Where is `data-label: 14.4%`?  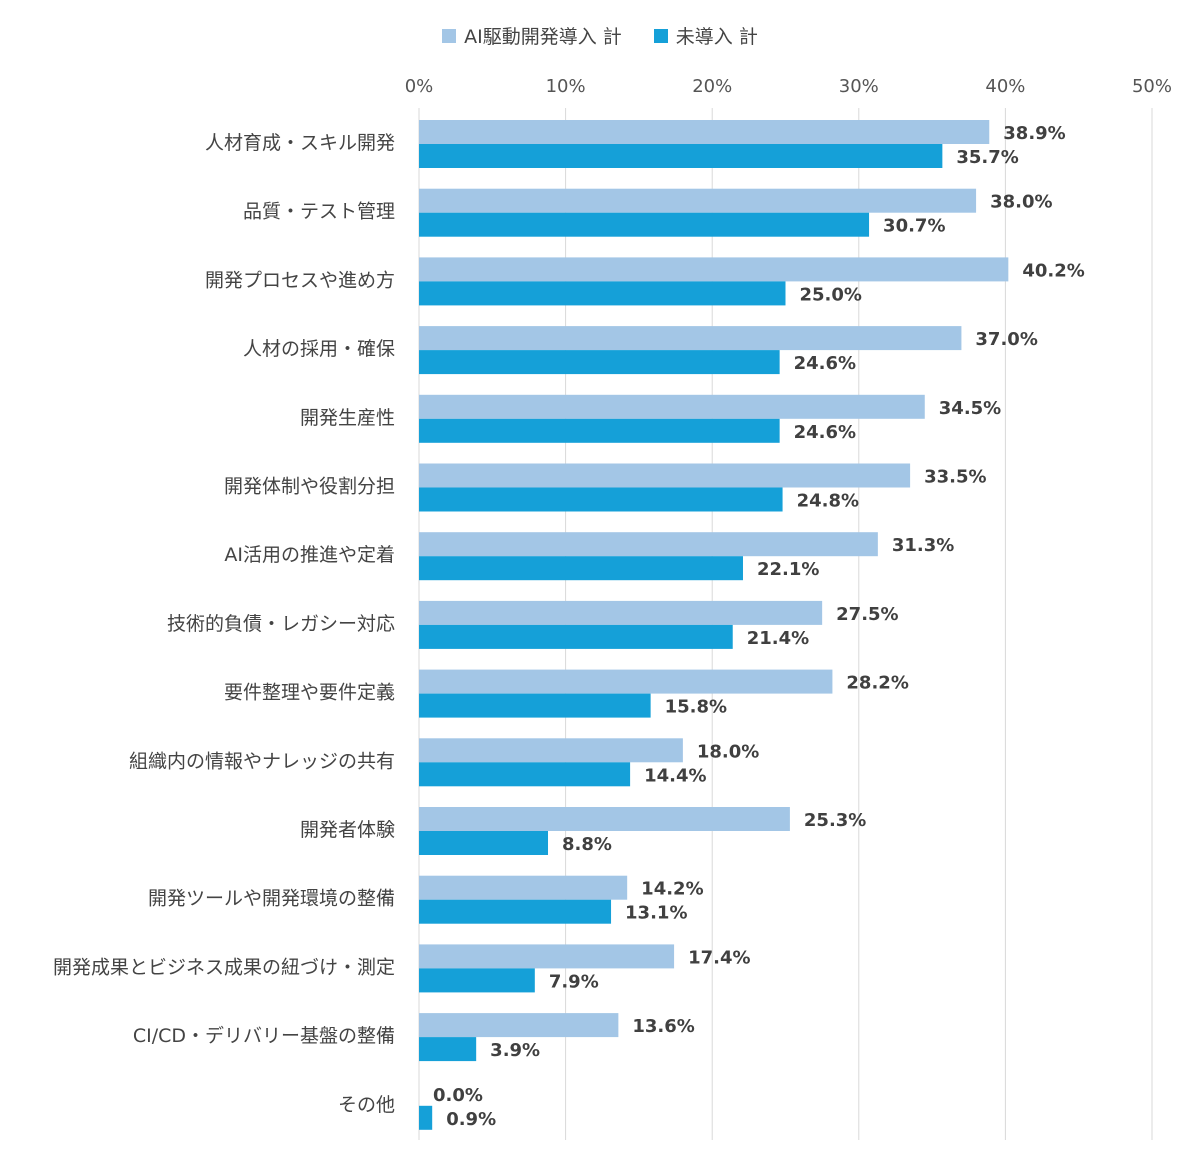 data-label: 14.4% is located at coordinates (675, 775).